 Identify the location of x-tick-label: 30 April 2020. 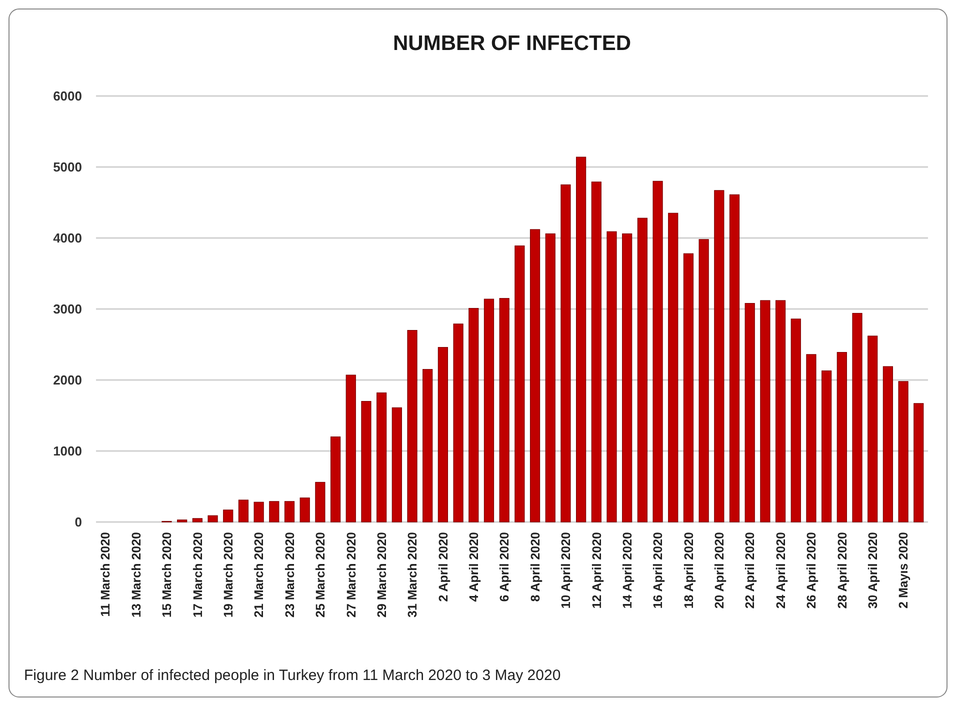
(873, 570).